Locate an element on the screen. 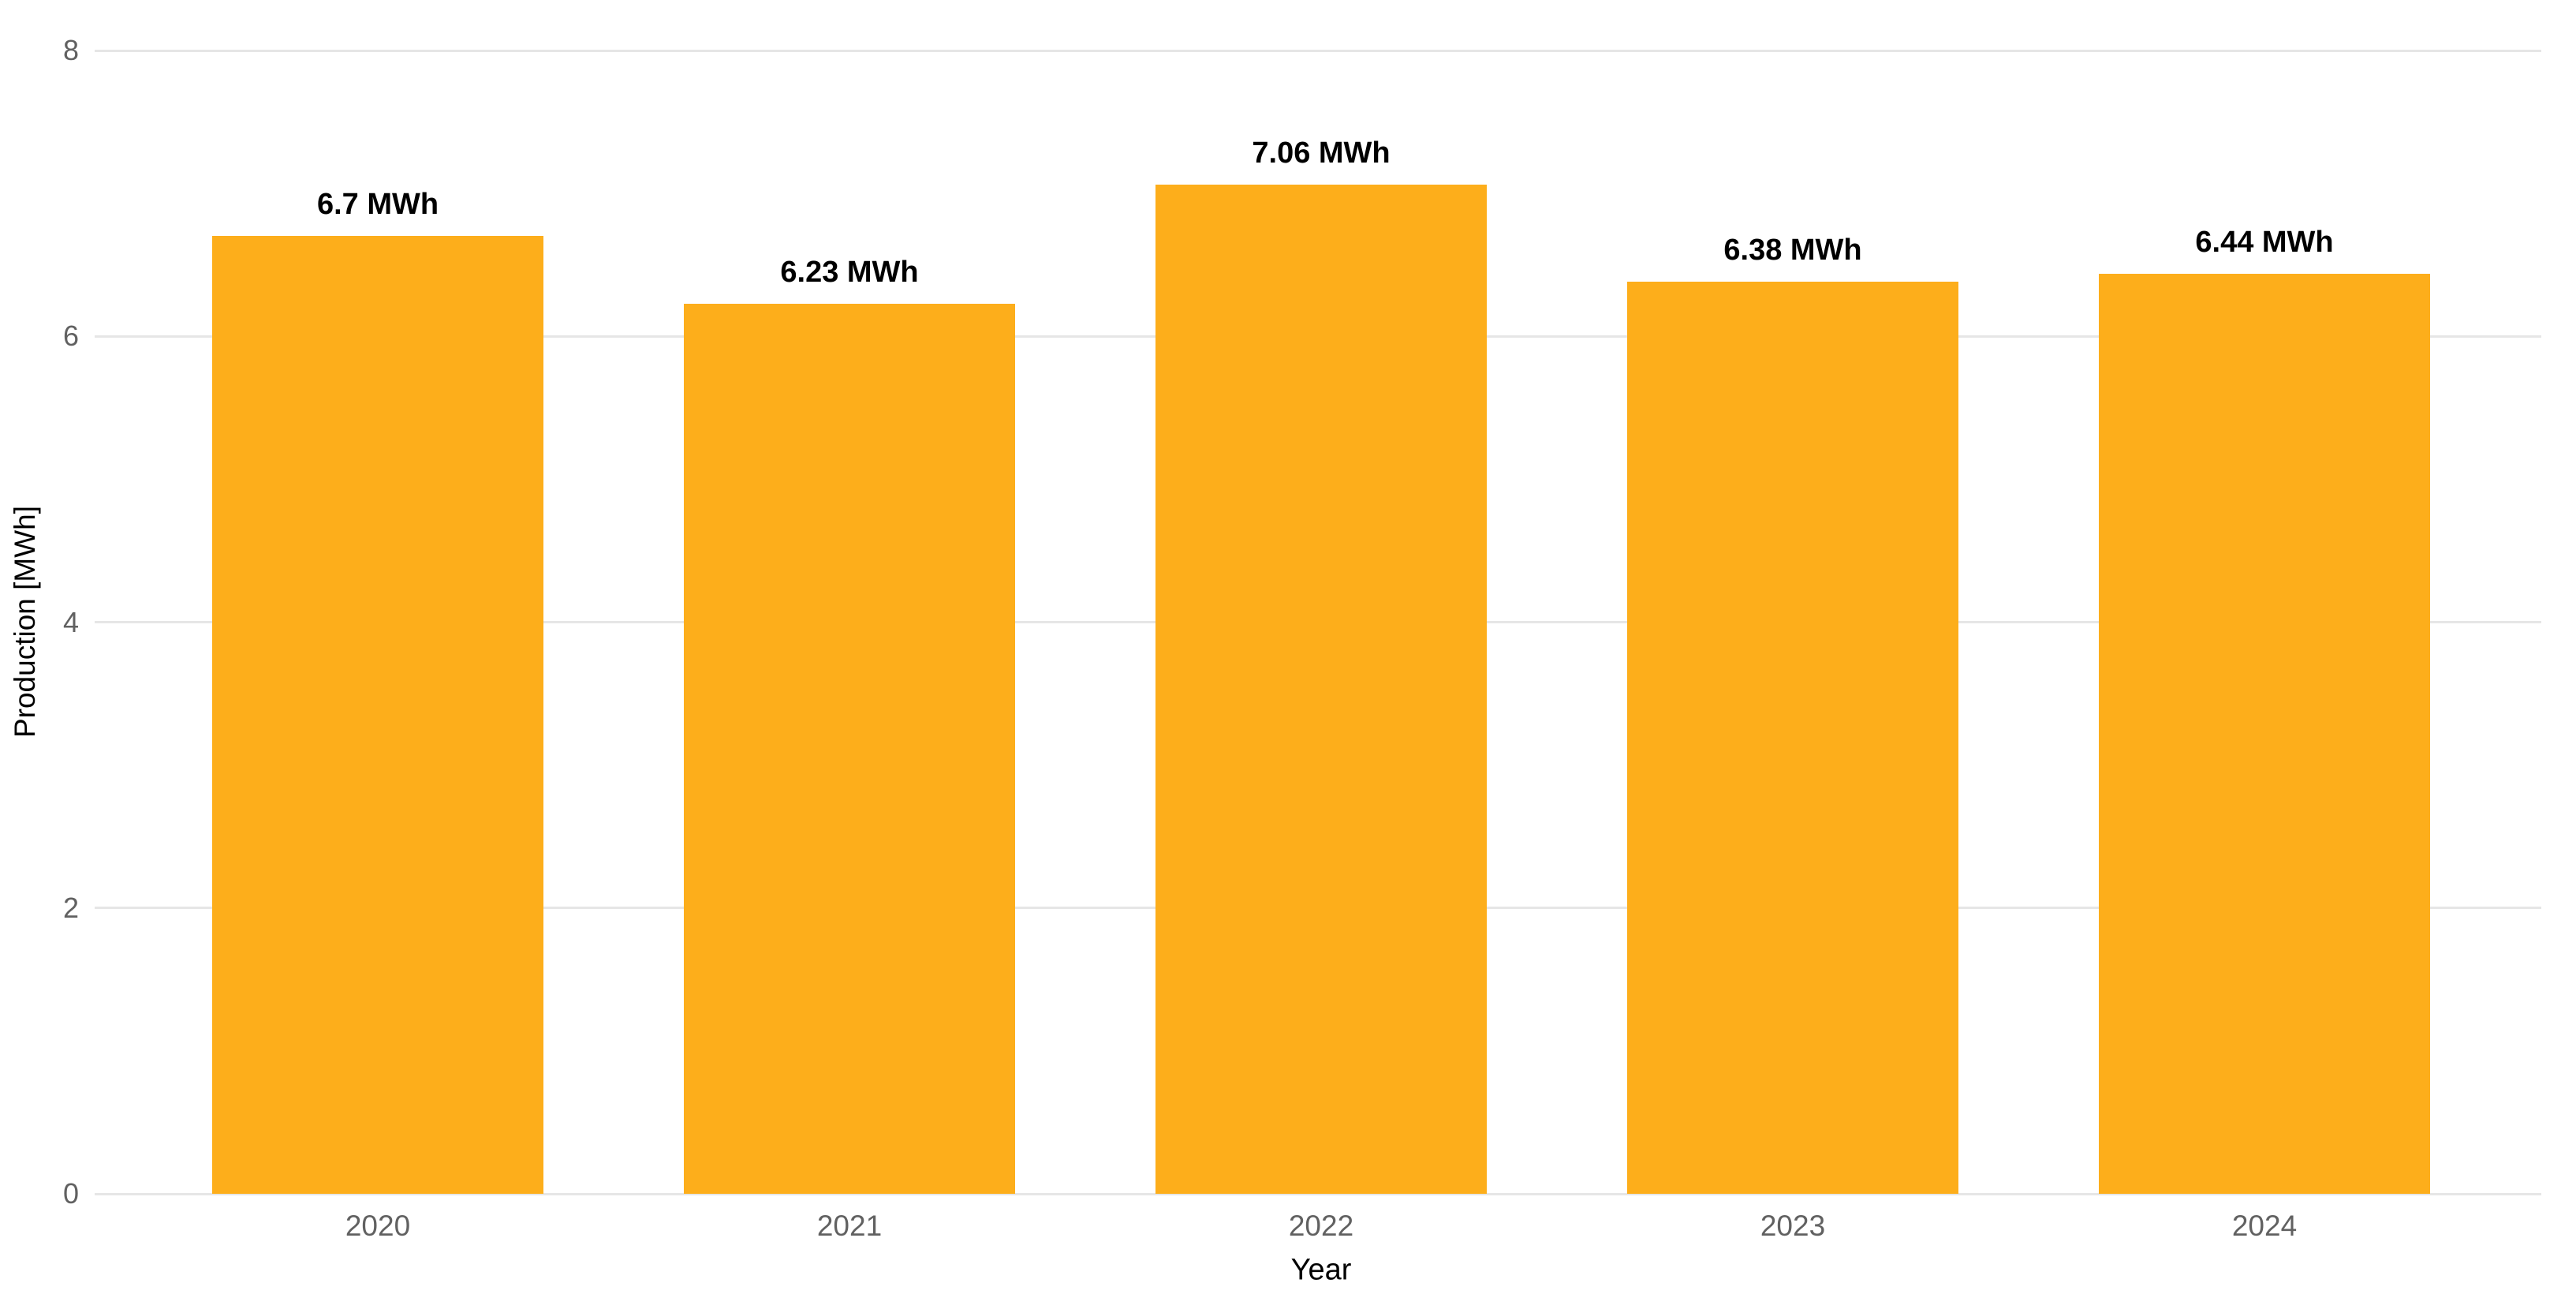  x-tick-label: 2021 is located at coordinates (849, 1226).